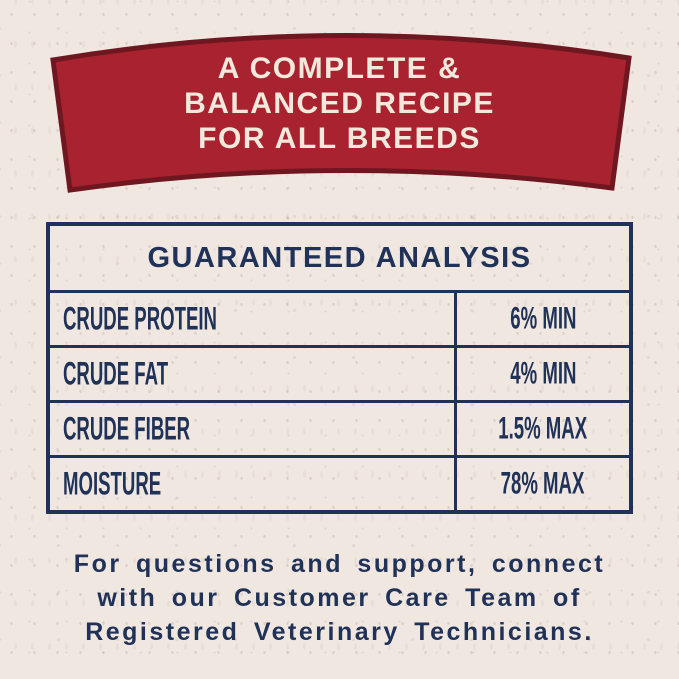 This screenshot has width=679, height=679. Describe the element at coordinates (339, 259) in the screenshot. I see `table-title: GUARANTEED ANALYSIS` at that location.